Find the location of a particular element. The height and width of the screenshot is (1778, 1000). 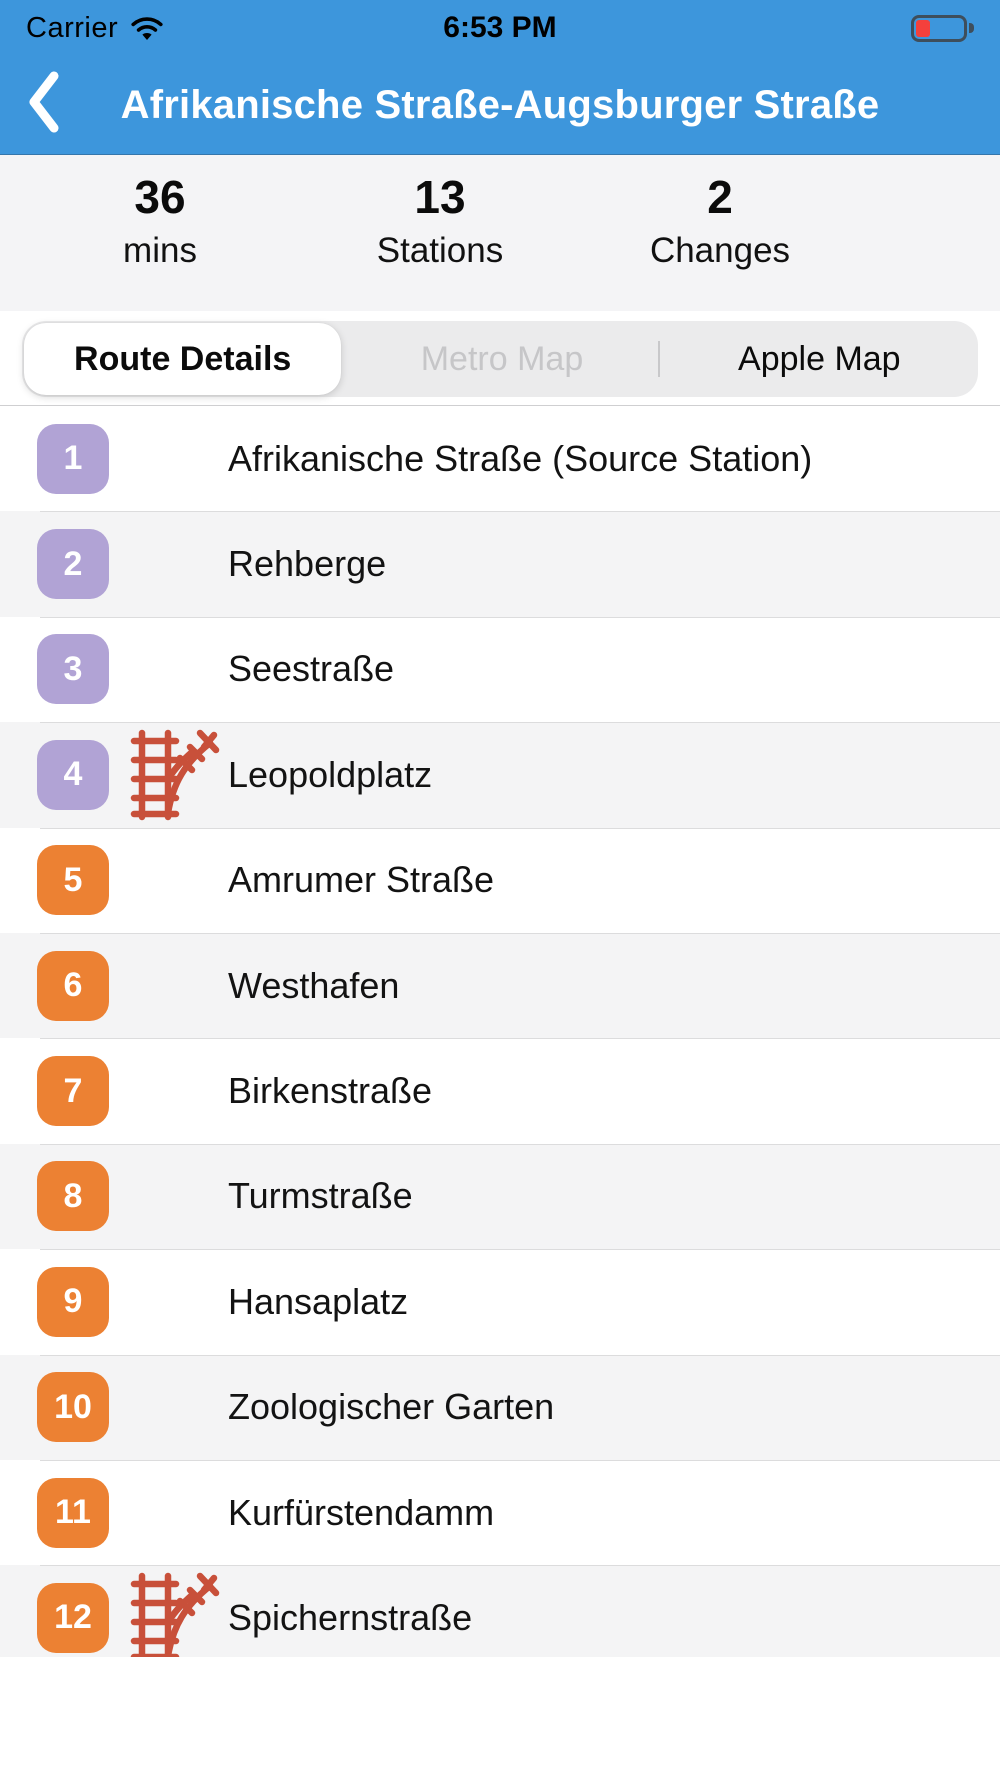

back-button is located at coordinates (52, 102).